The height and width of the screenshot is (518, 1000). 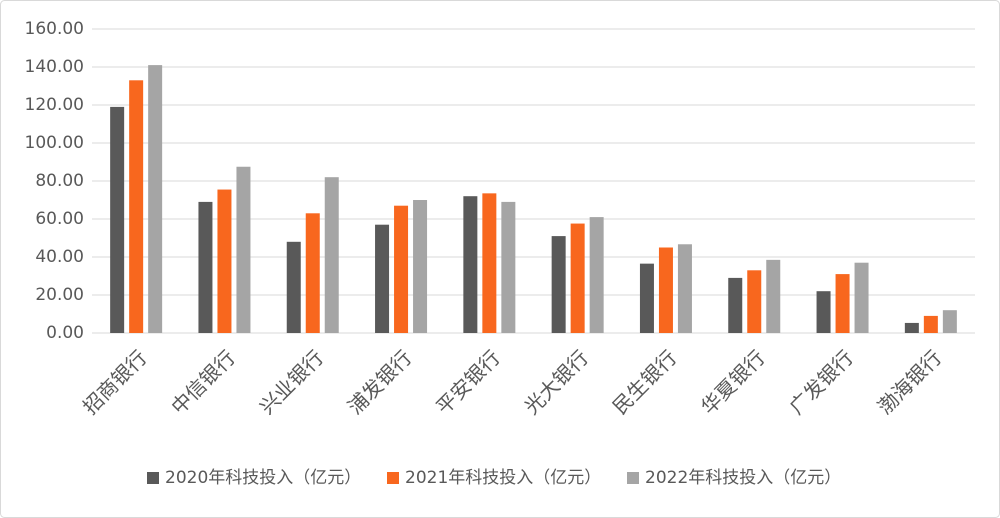 What do you see at coordinates (54, 143) in the screenshot?
I see `y-tick-label: 100.00` at bounding box center [54, 143].